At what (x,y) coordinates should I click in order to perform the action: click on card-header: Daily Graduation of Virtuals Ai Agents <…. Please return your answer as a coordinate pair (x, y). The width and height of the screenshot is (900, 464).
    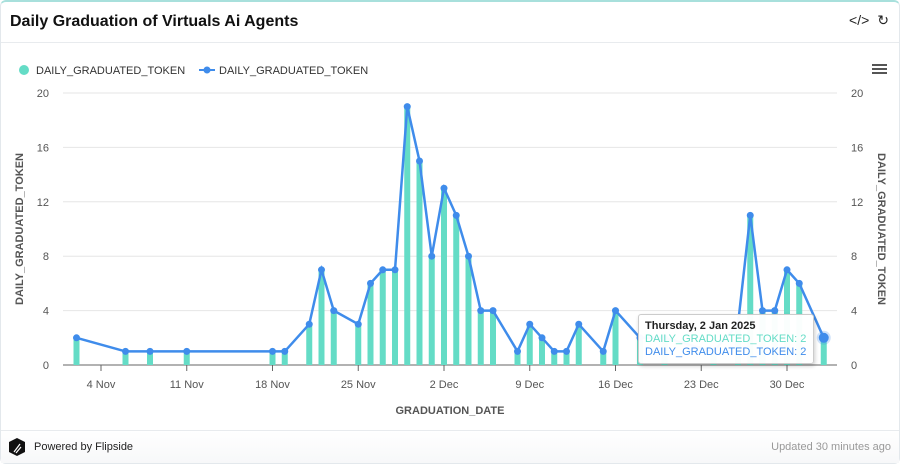
    Looking at the image, I should click on (450, 22).